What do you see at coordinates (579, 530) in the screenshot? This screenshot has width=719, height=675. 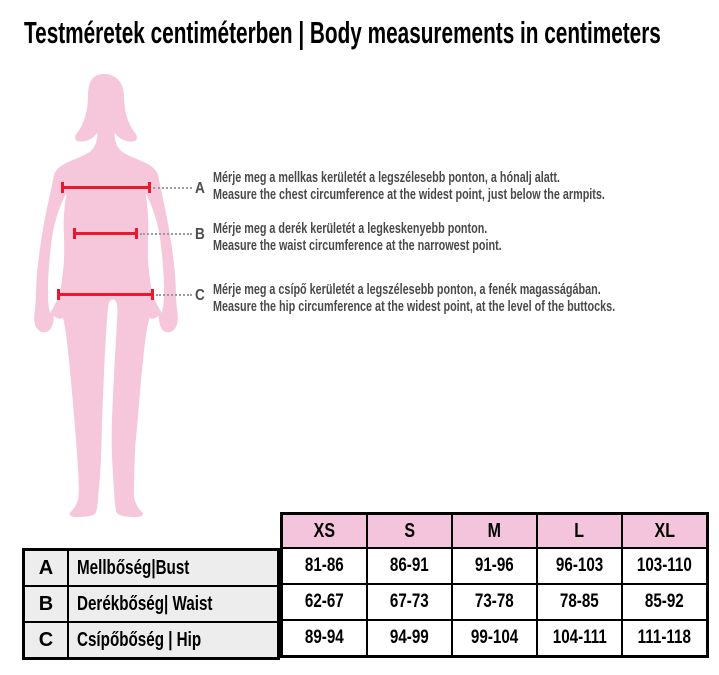 I see `size-header-l: L` at bounding box center [579, 530].